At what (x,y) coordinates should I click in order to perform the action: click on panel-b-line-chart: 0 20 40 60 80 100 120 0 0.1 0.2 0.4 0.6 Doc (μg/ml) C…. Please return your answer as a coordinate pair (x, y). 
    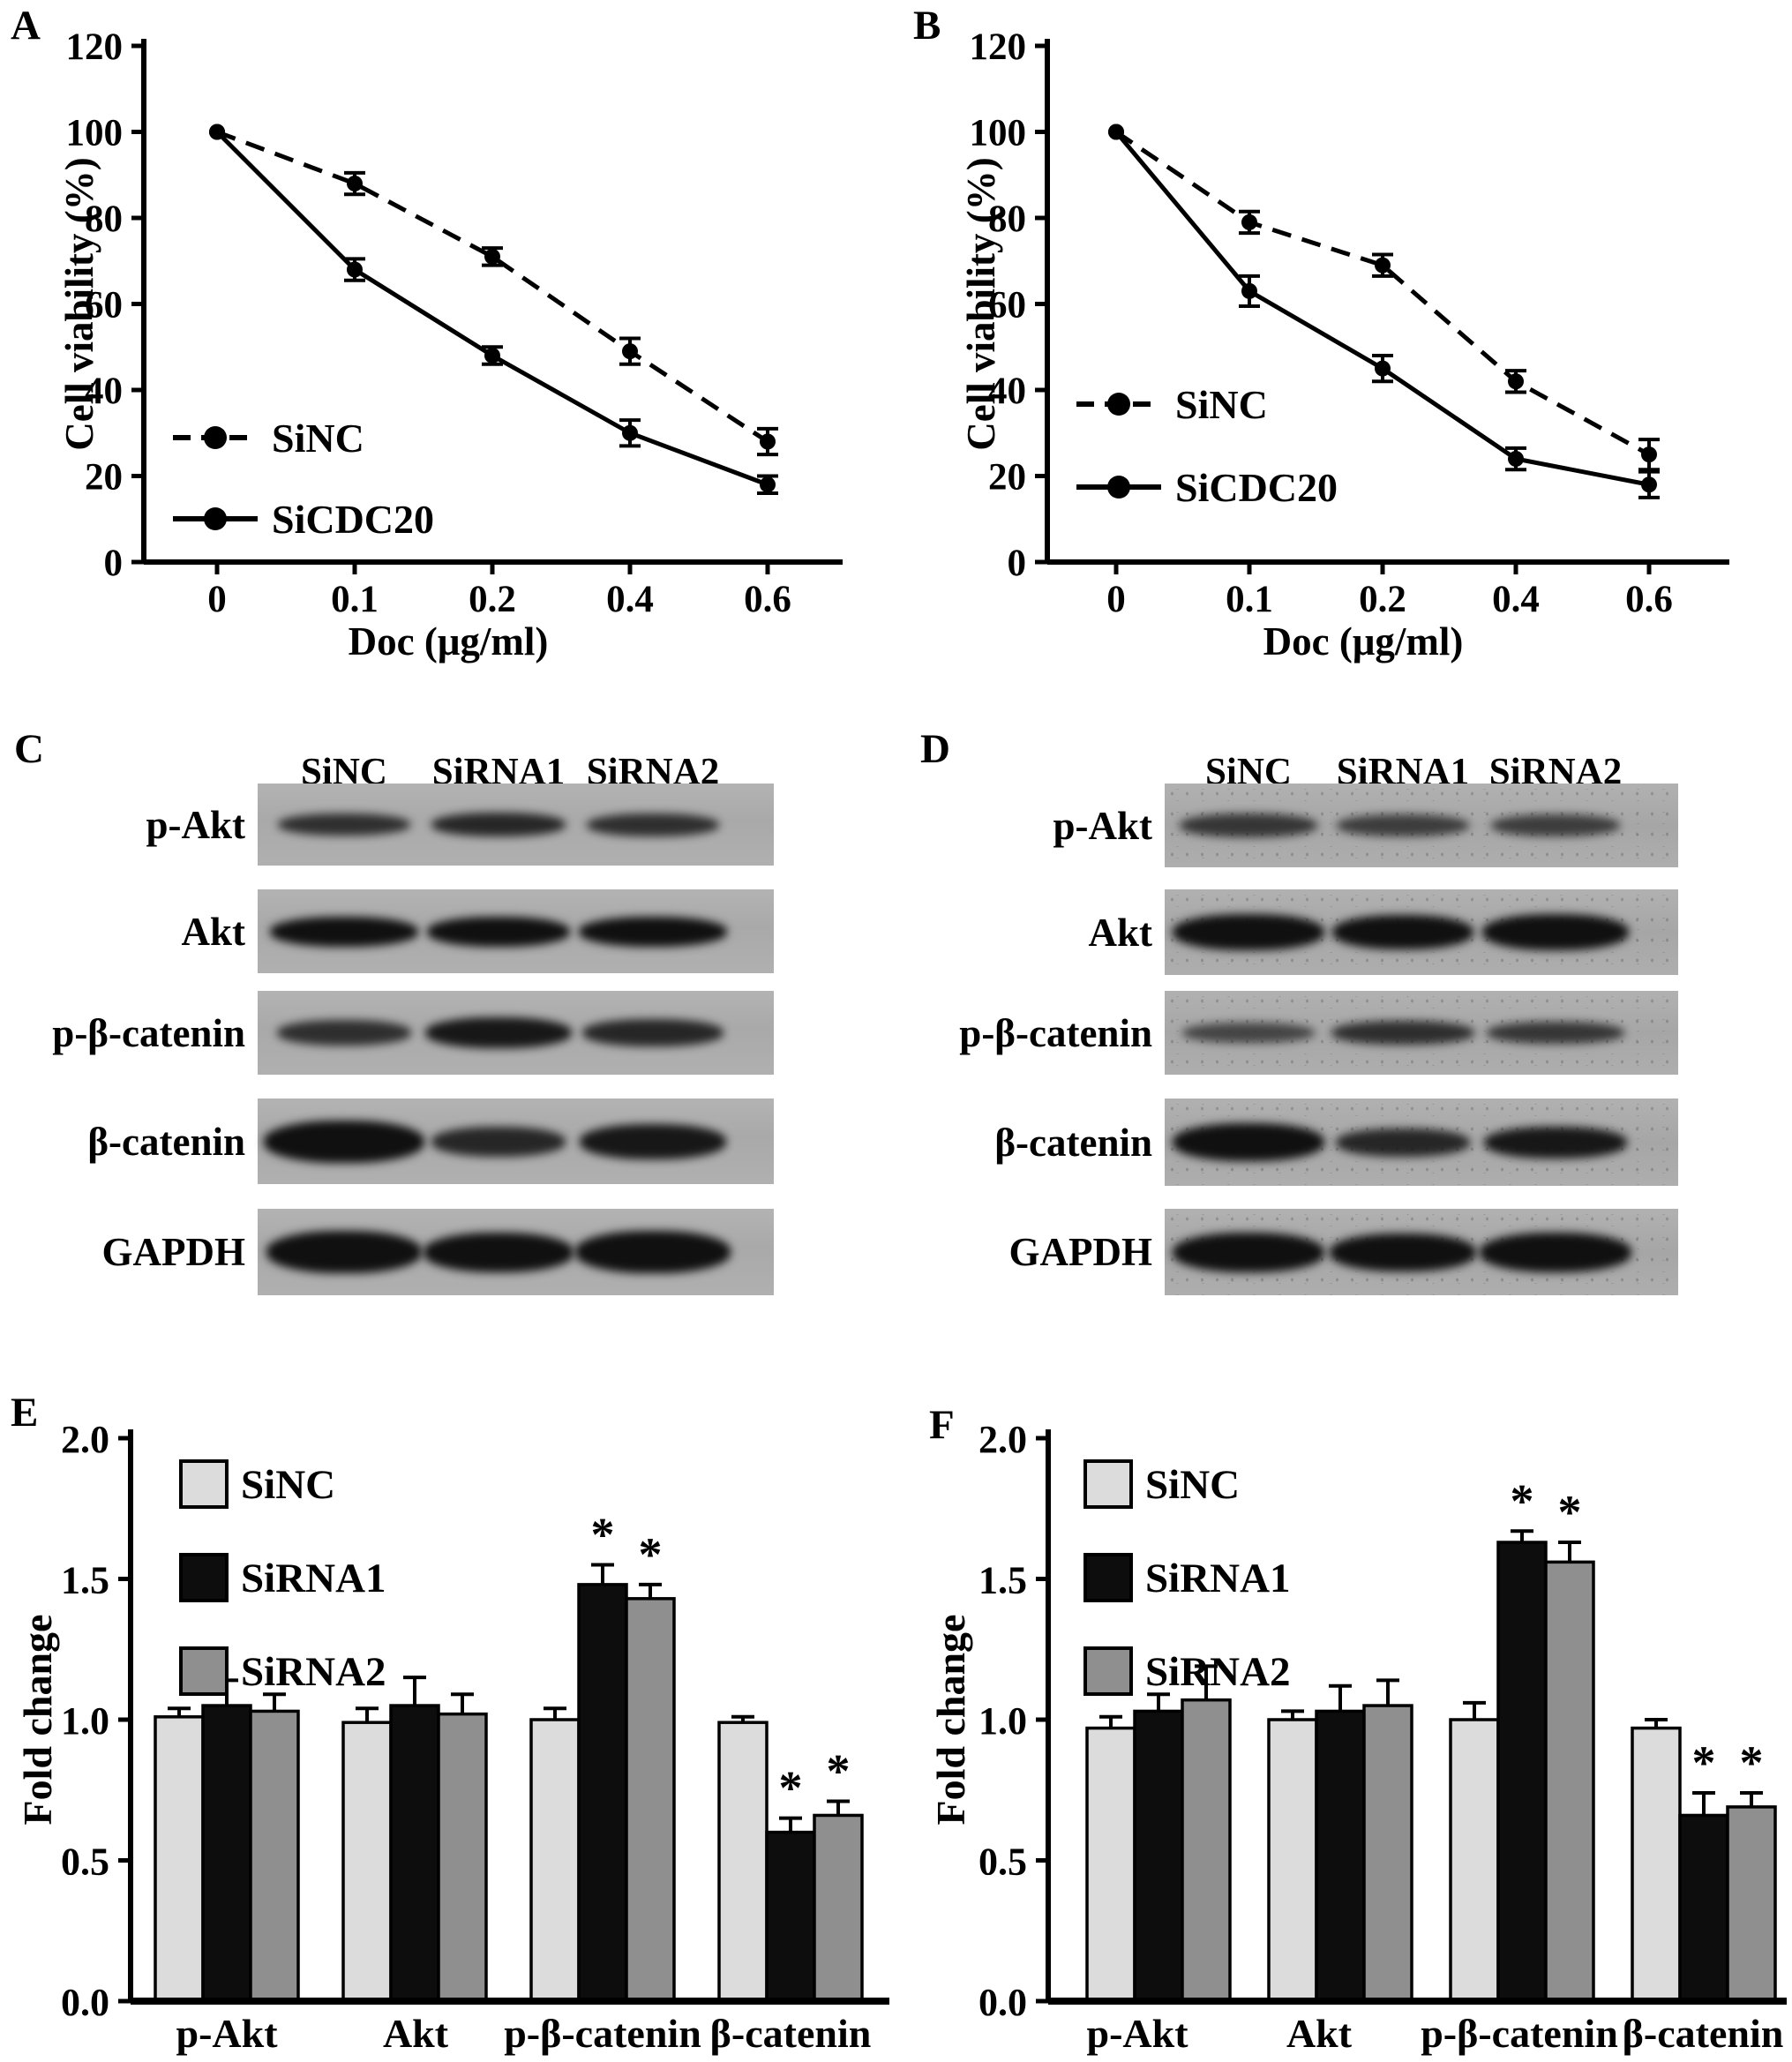
    Looking at the image, I should click on (1344, 345).